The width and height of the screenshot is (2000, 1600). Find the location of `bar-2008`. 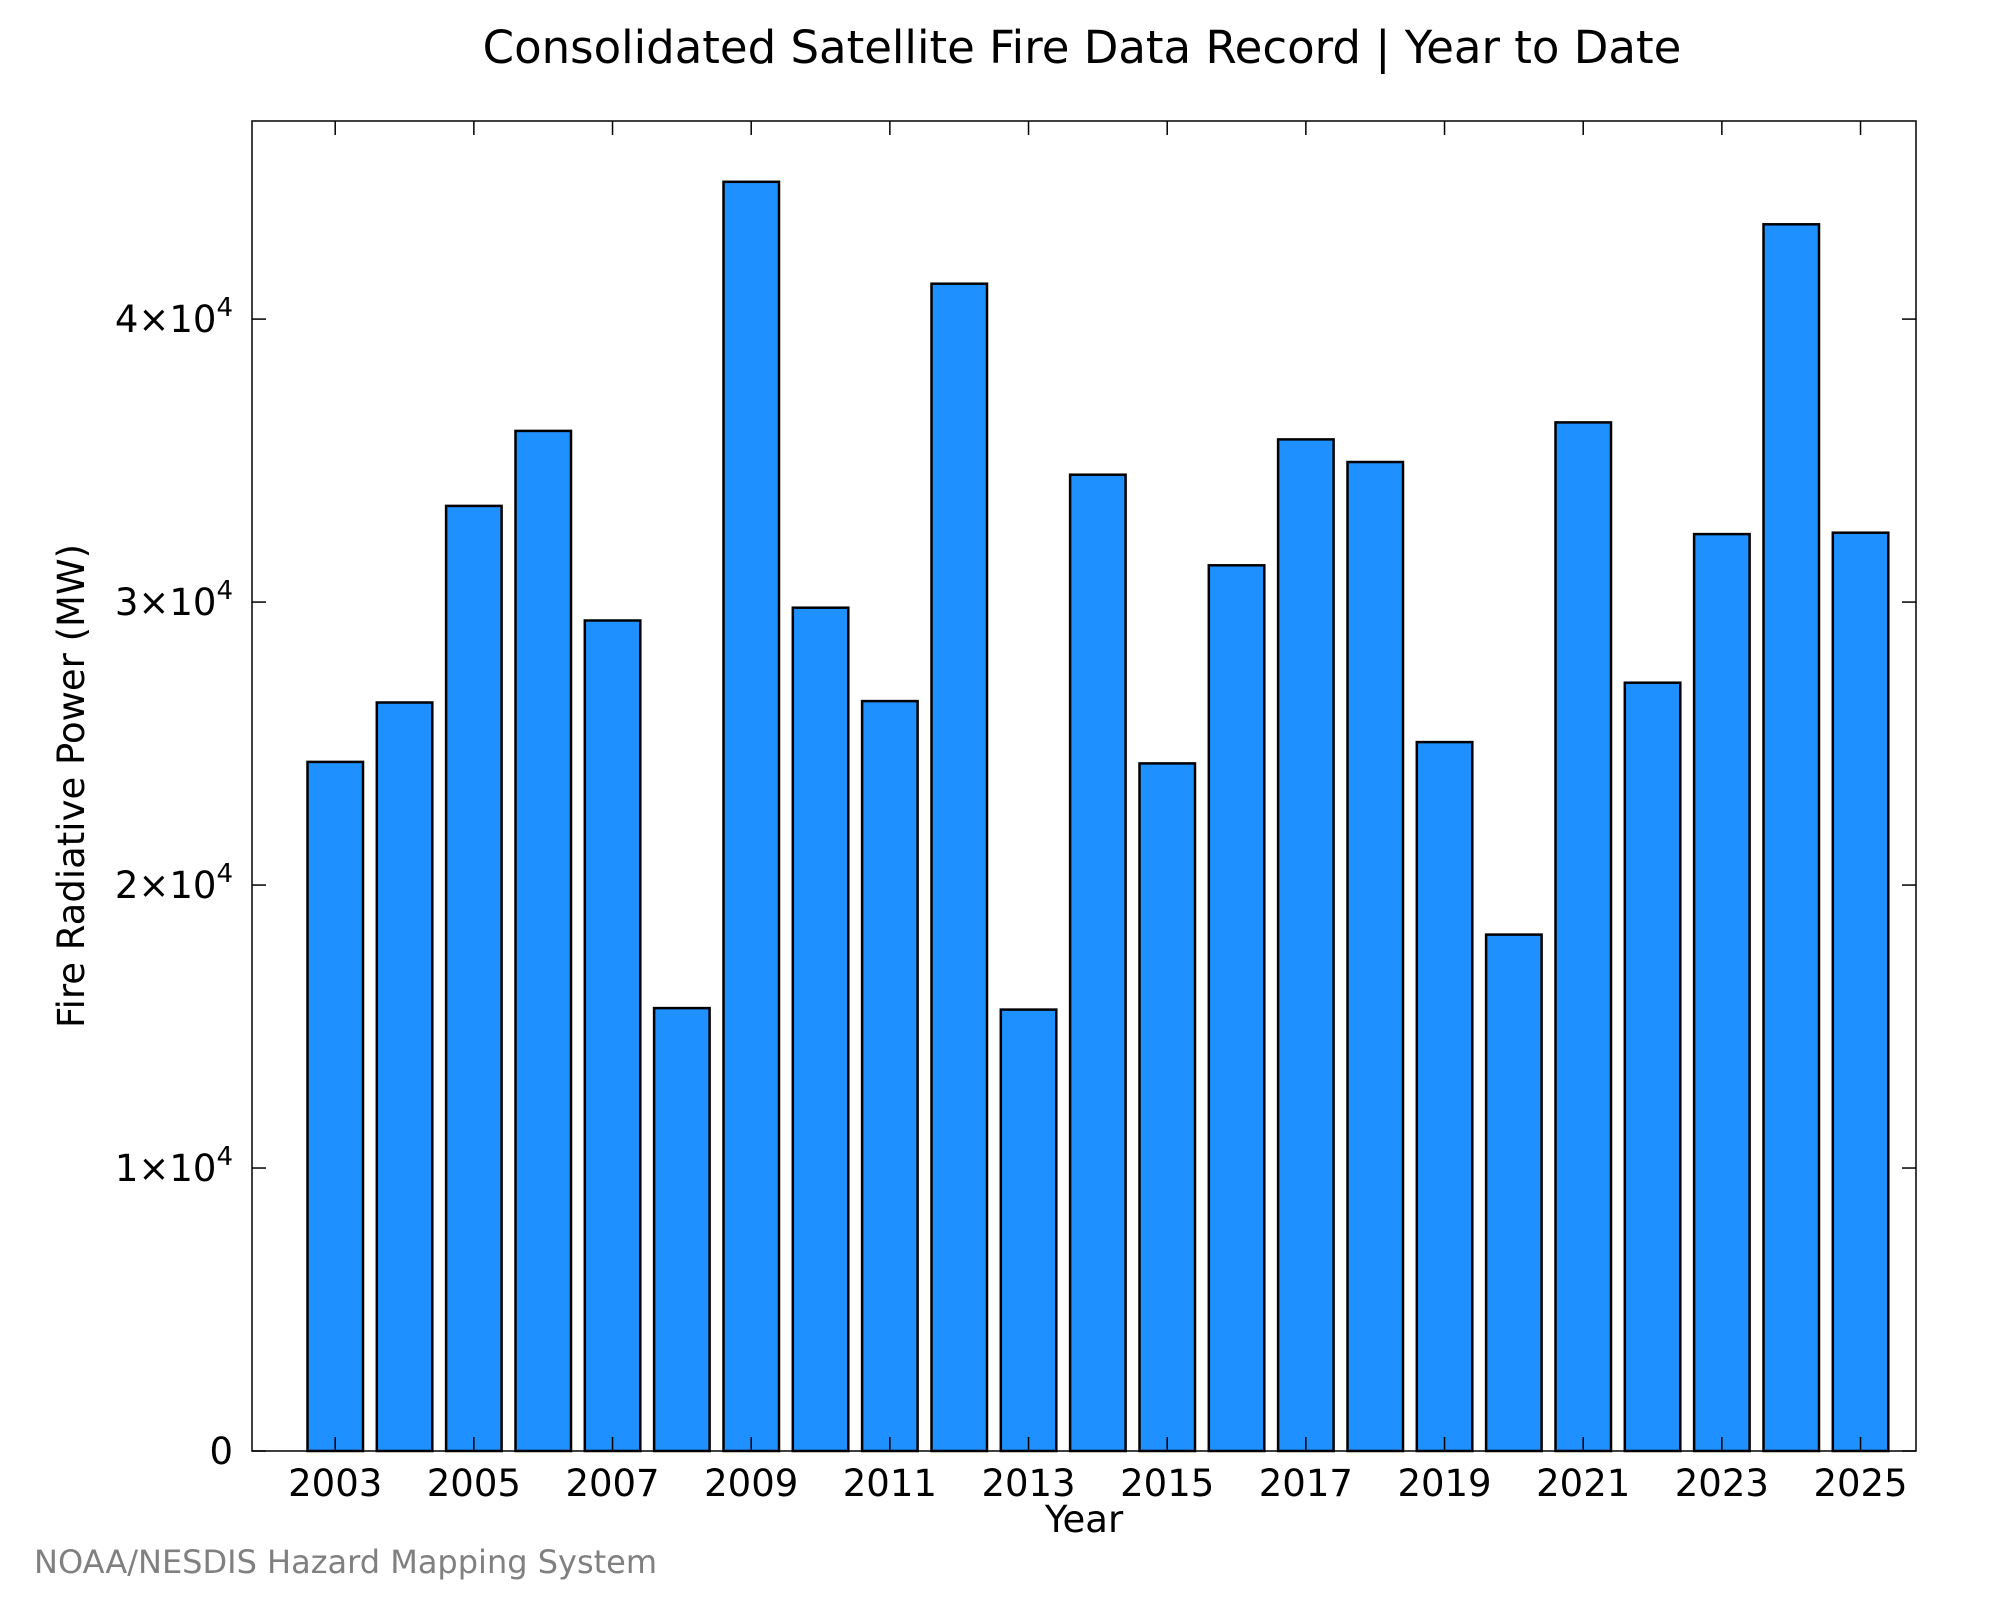

bar-2008 is located at coordinates (681, 1229).